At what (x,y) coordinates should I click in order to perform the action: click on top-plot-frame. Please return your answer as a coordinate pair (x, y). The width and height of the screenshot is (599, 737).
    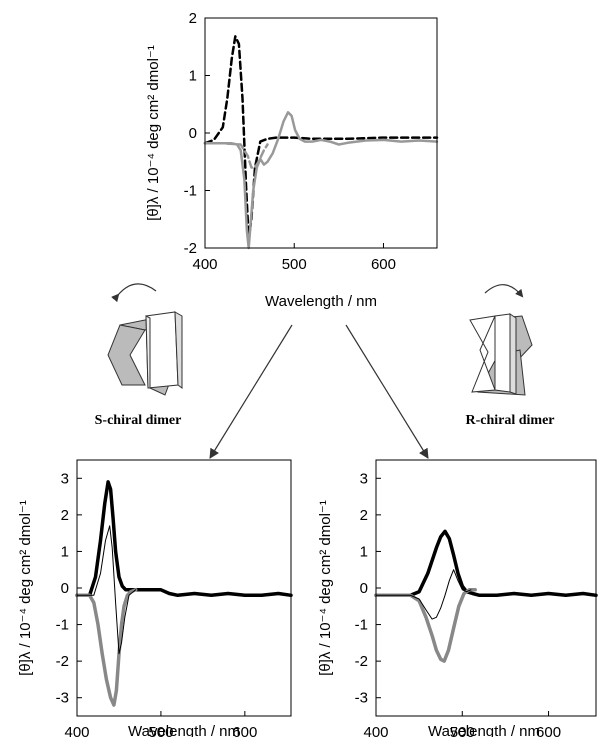
    Looking at the image, I should click on (321, 133).